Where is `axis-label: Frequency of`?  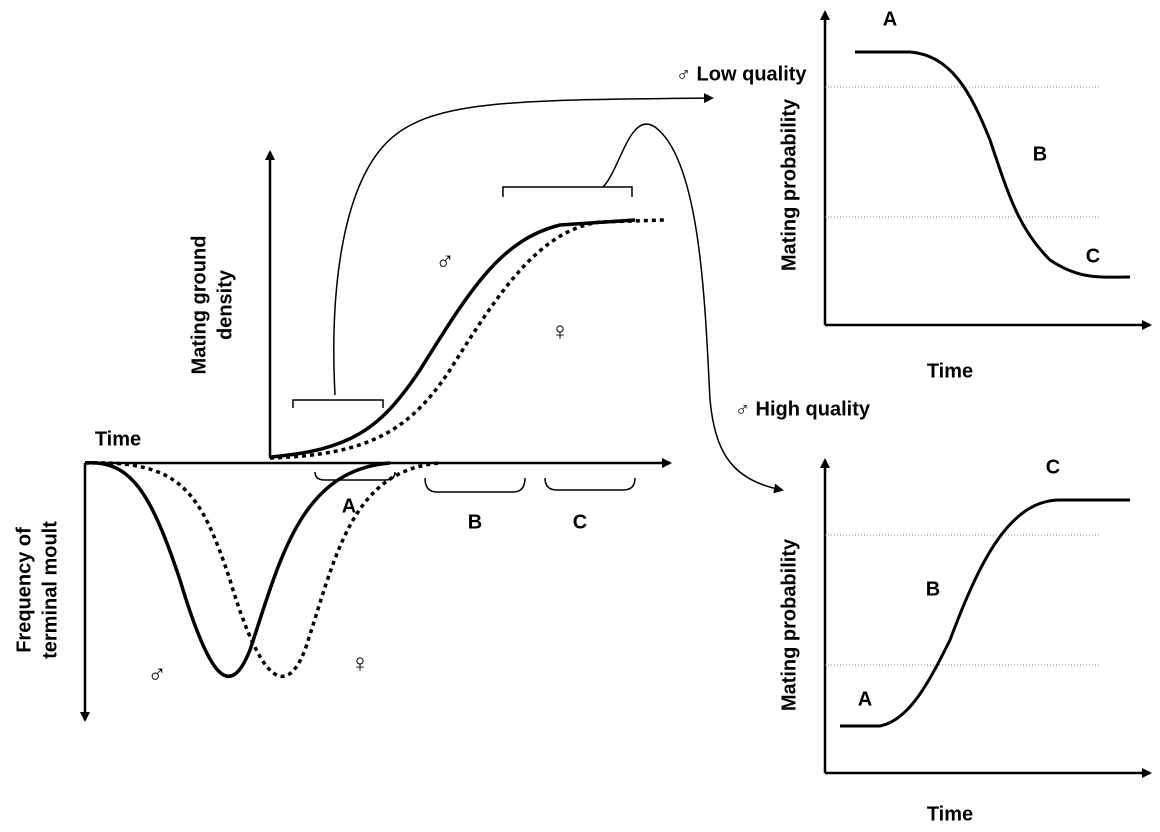 axis-label: Frequency of is located at coordinates (24, 590).